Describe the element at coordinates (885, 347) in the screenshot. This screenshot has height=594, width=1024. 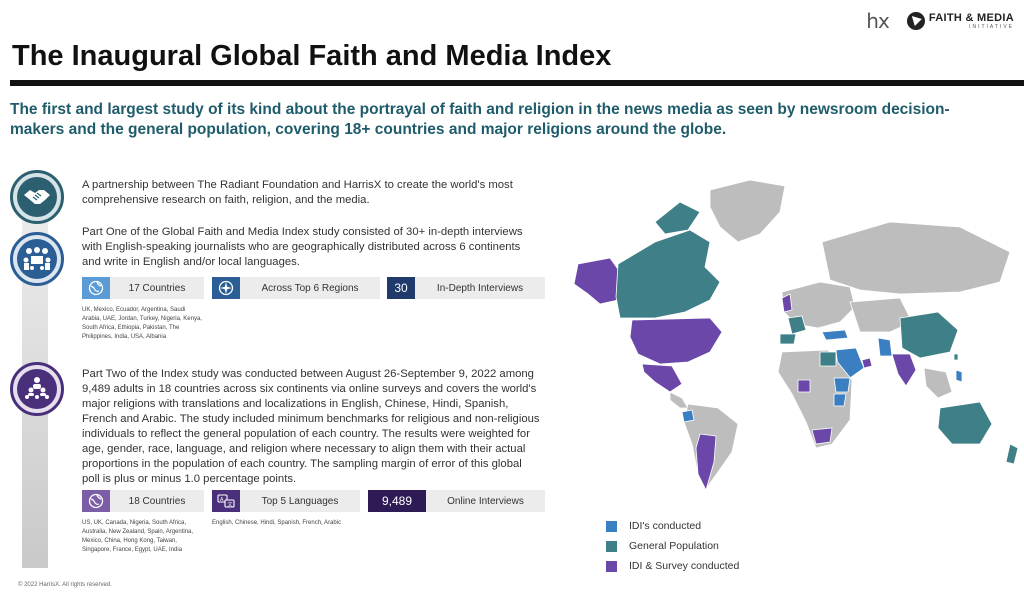
I see `map-pakistan` at that location.